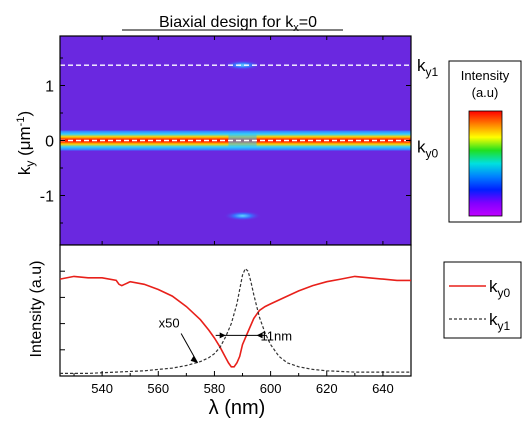 The width and height of the screenshot is (523, 424). I want to click on annotation-11nm: 11nm, so click(277, 335).